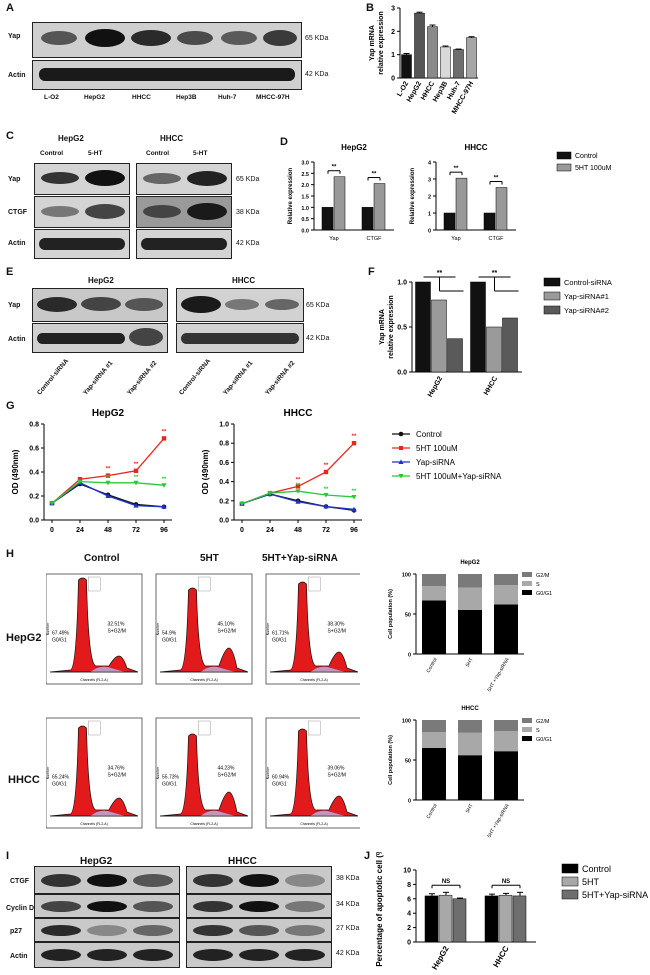  What do you see at coordinates (184, 244) in the screenshot?
I see `blot-c-hhcc-actin` at bounding box center [184, 244].